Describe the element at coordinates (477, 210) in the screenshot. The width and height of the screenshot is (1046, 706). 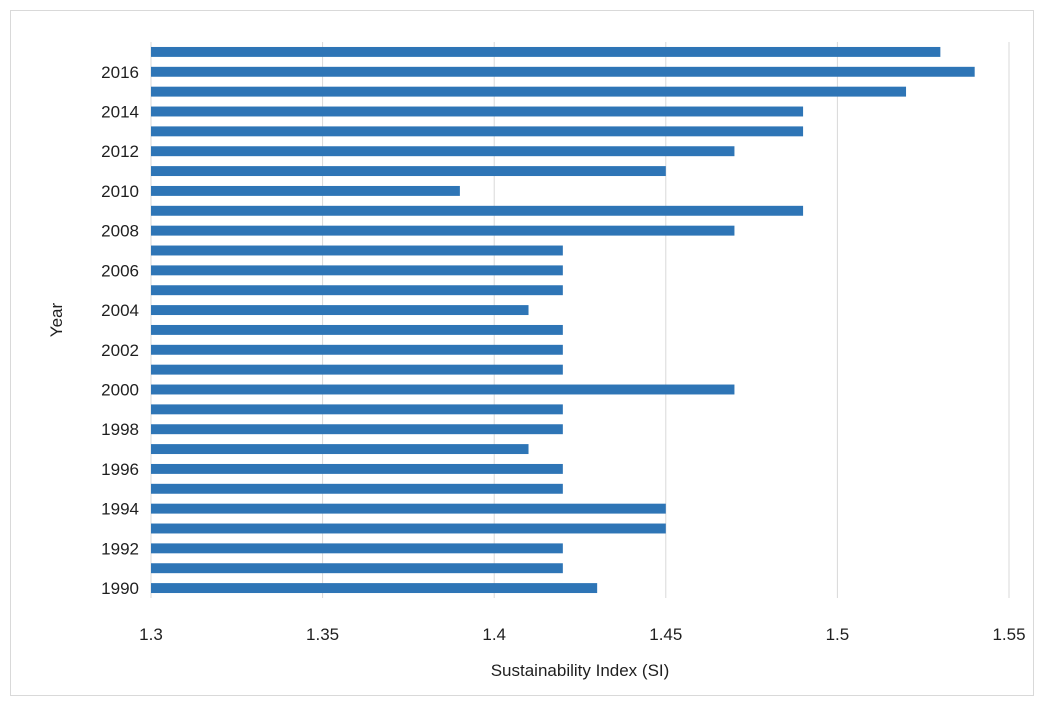
I see `bar-2009` at that location.